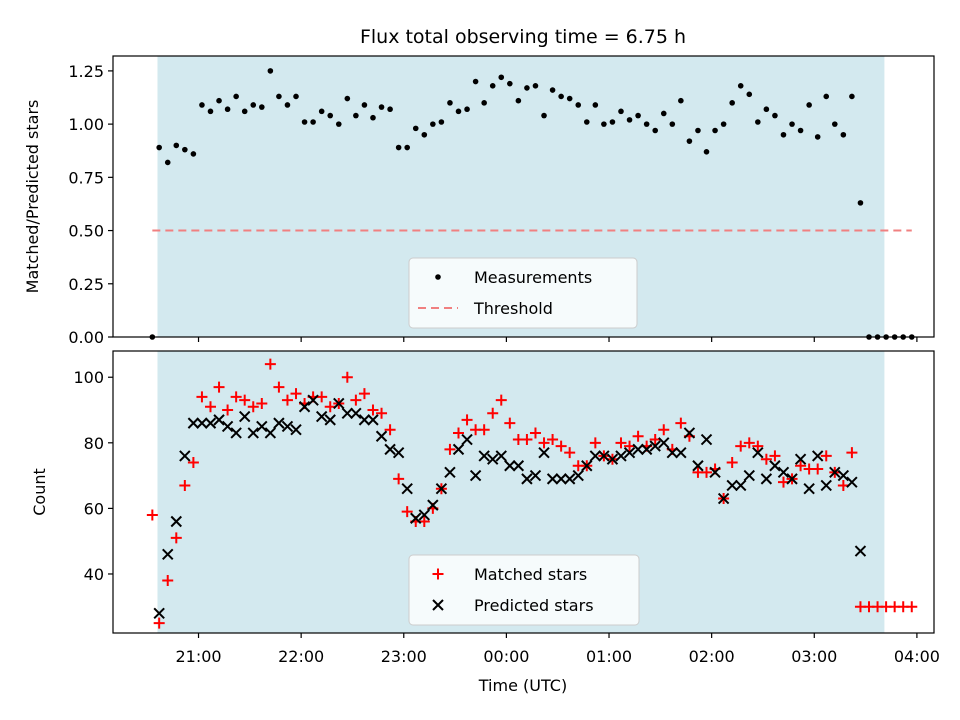 This screenshot has width=960, height=720. Describe the element at coordinates (522, 685) in the screenshot. I see `x-axis-label: Time (UTC)` at that location.